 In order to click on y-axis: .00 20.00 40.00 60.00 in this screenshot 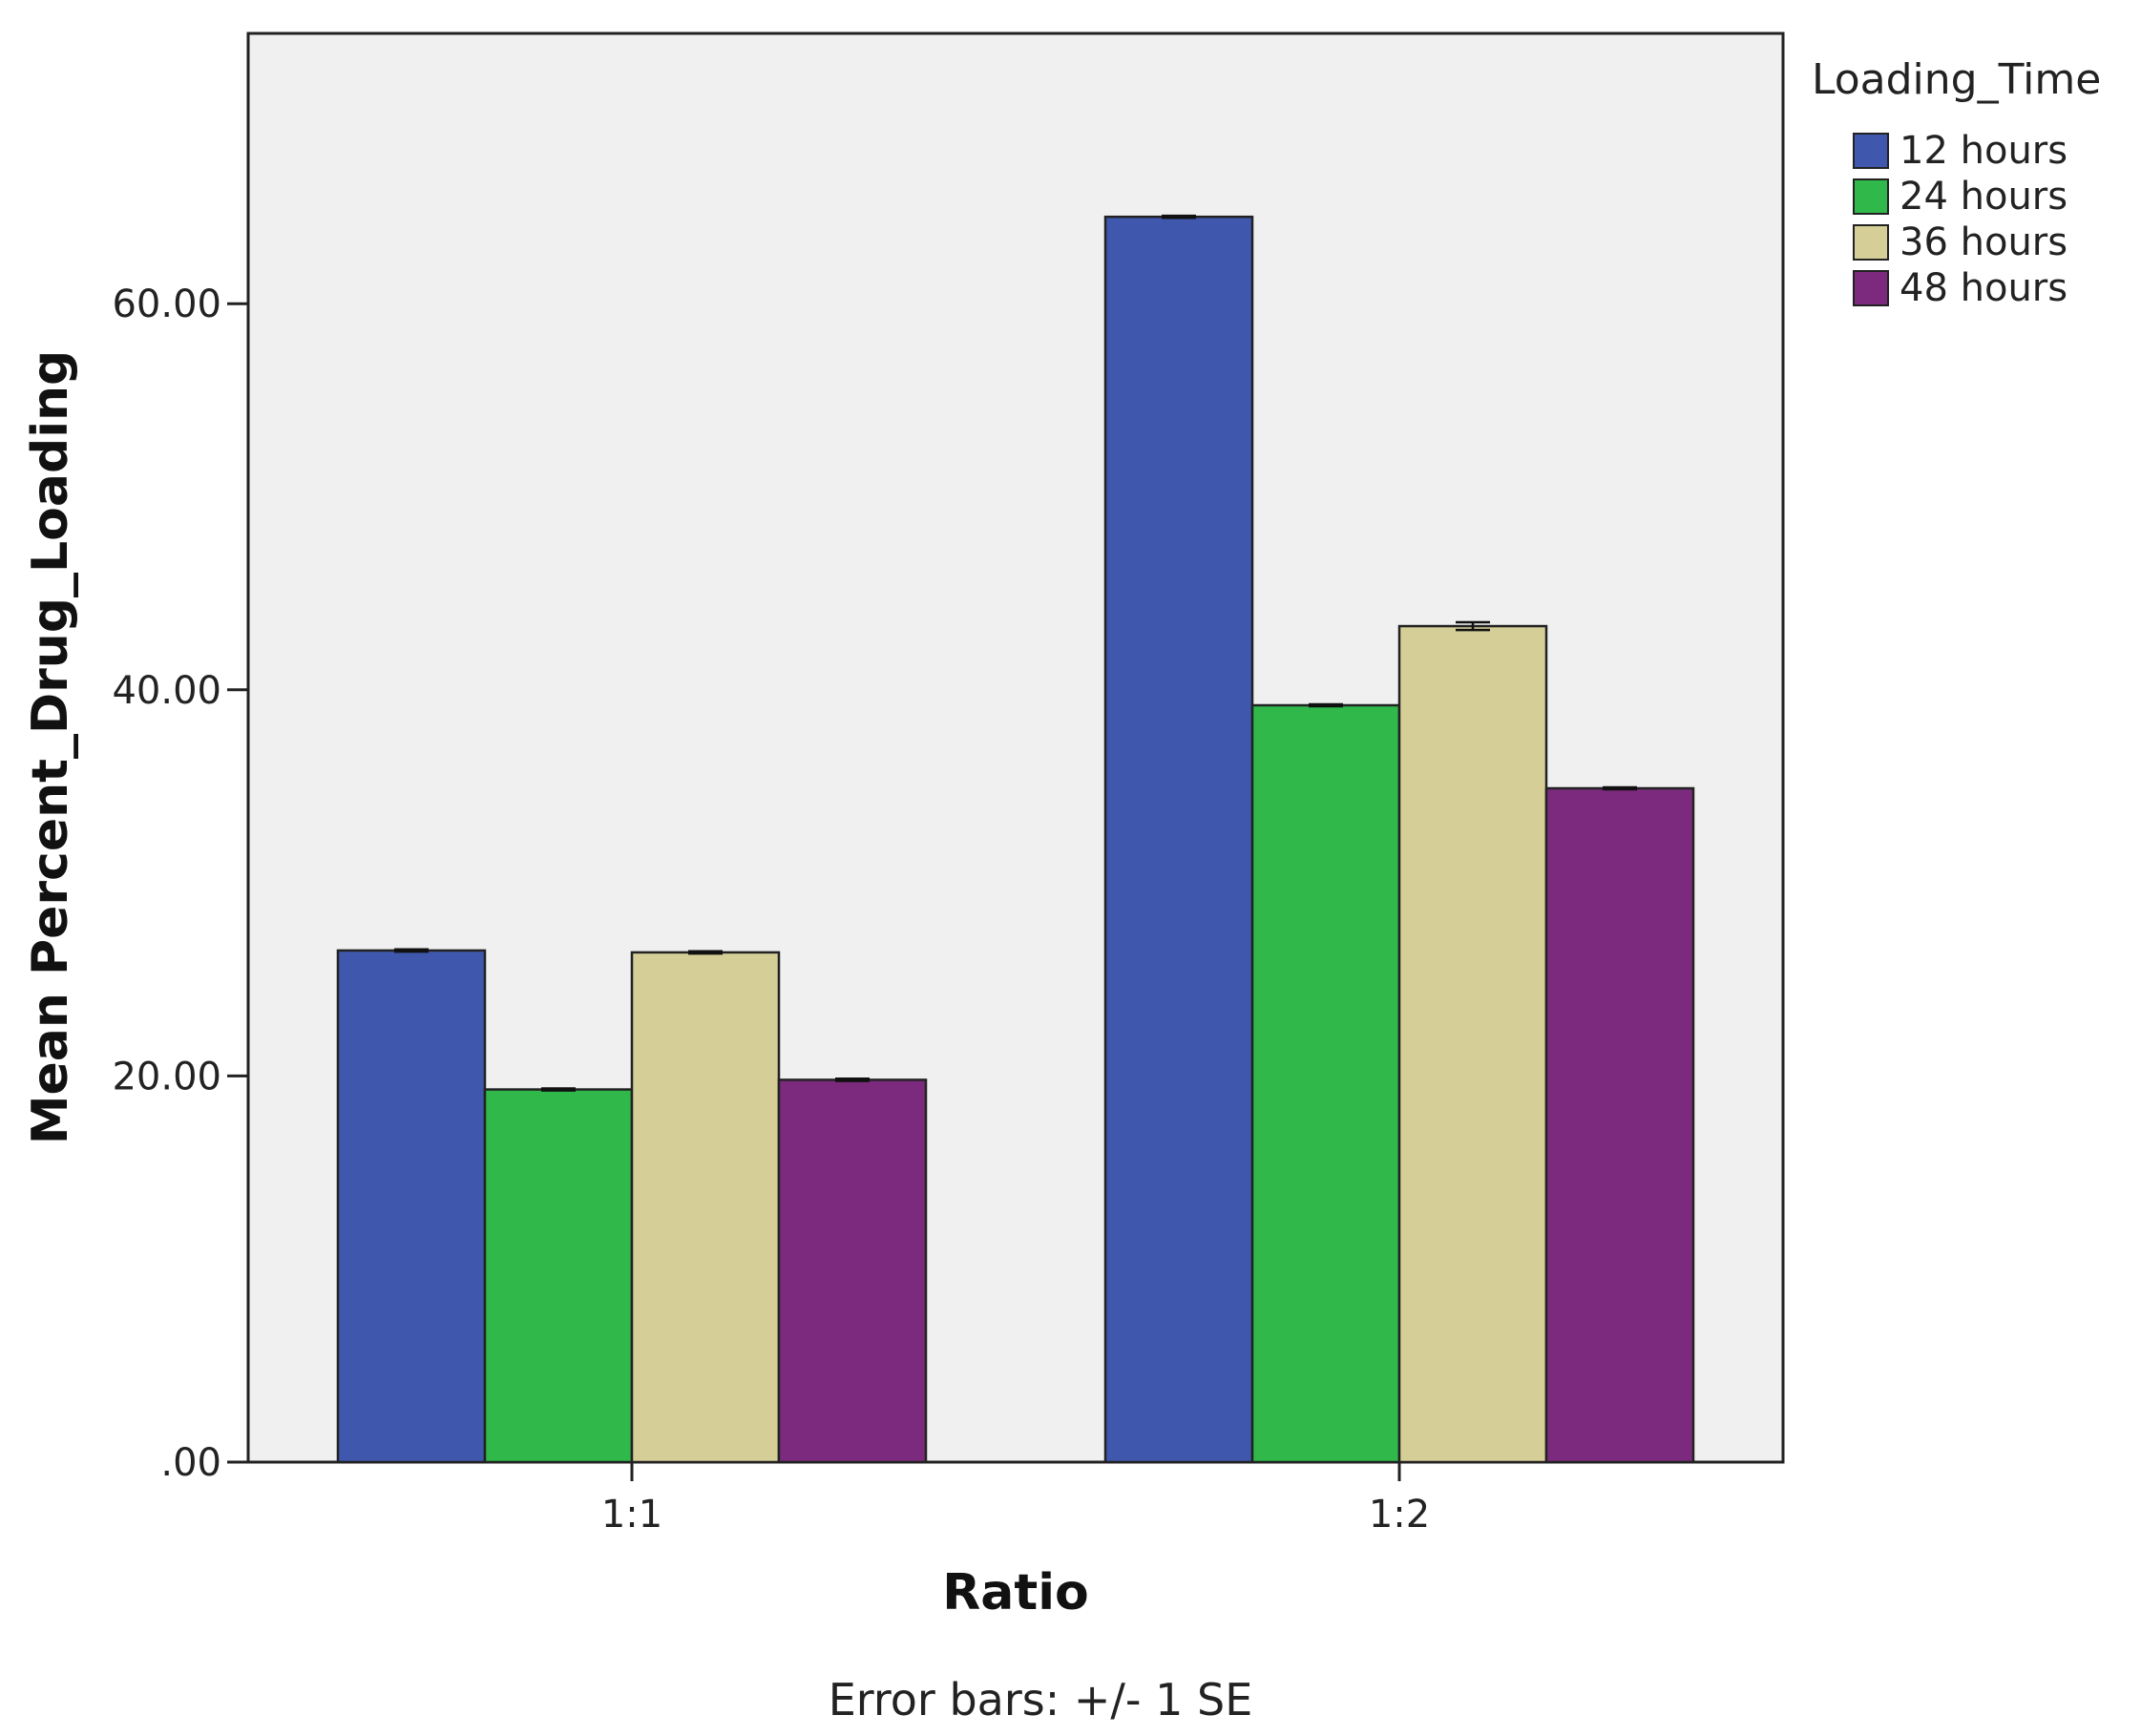, I will do `click(180, 883)`.